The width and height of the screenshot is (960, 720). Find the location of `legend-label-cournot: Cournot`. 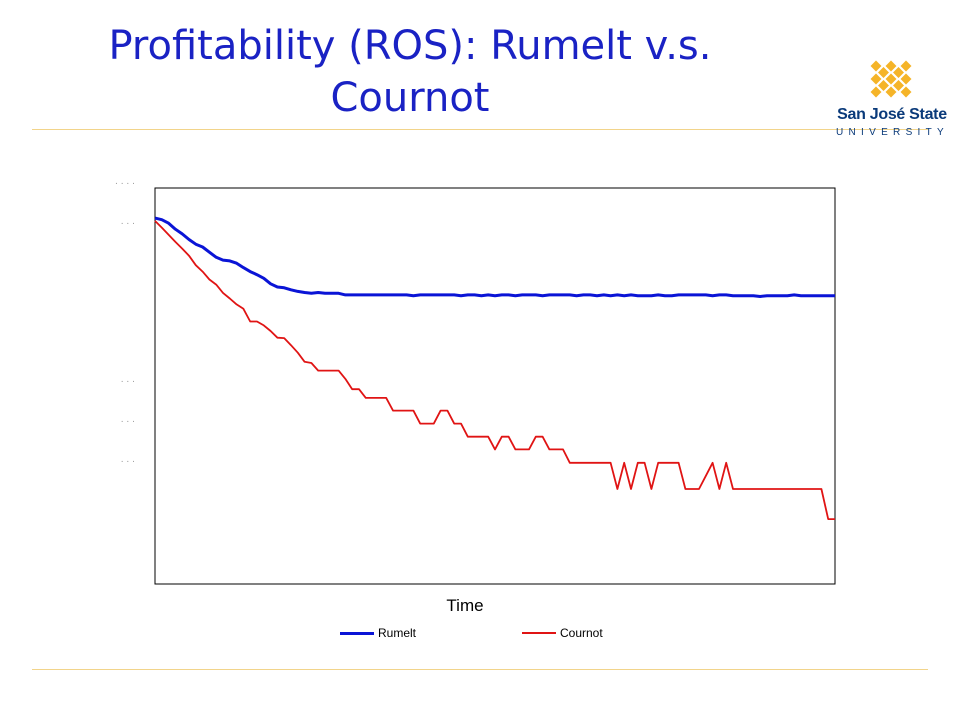

legend-label-cournot: Cournot is located at coordinates (581, 633).